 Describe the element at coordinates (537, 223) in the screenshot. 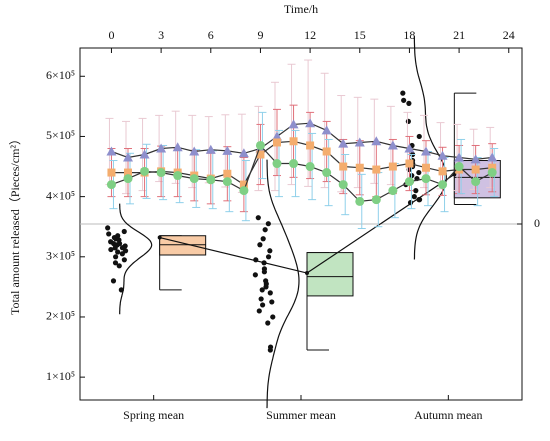

I see `y2-tick-label: 0` at that location.